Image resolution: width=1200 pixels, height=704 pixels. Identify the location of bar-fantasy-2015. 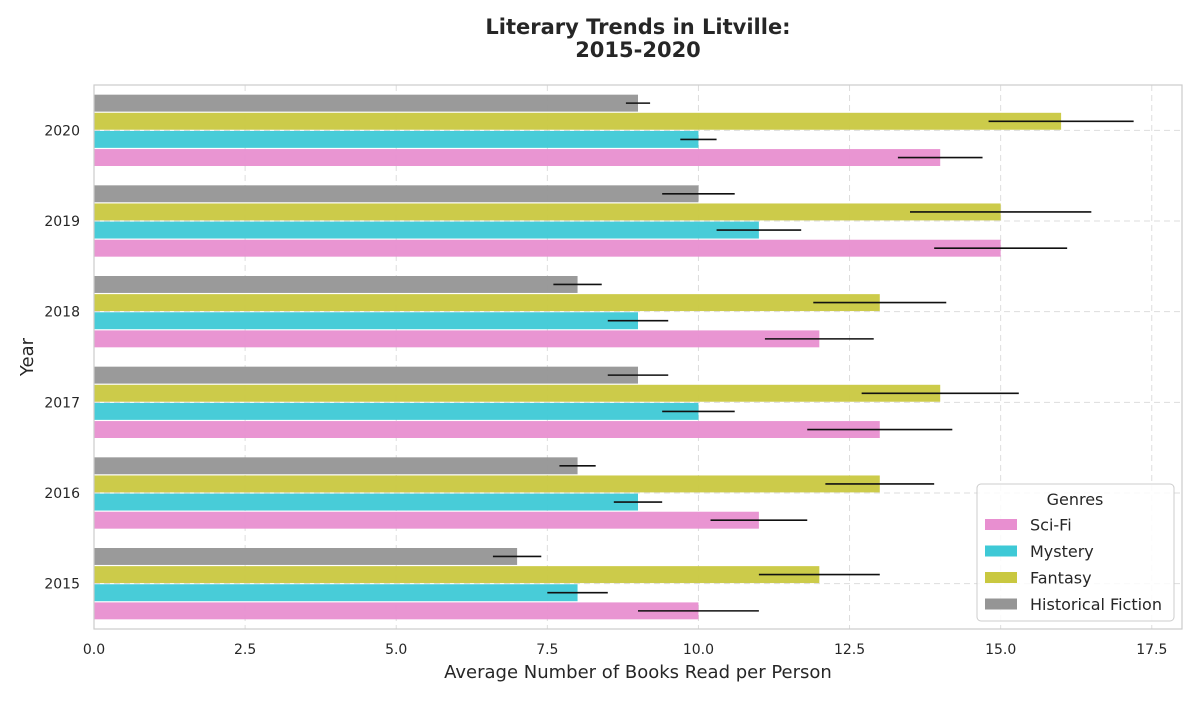
(457, 575).